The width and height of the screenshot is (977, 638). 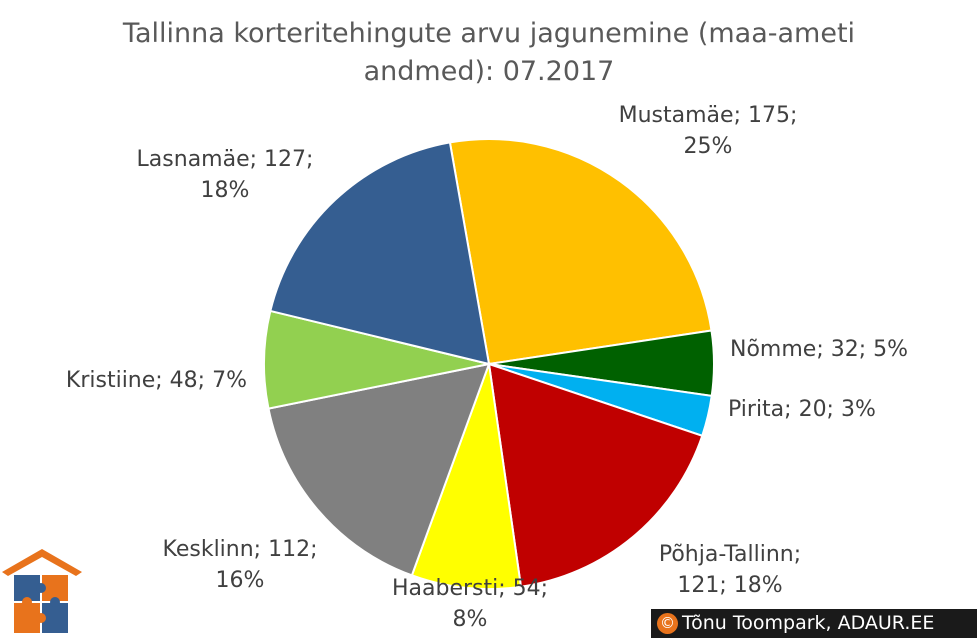 What do you see at coordinates (667, 623) in the screenshot?
I see `copyright-symbol: ©` at bounding box center [667, 623].